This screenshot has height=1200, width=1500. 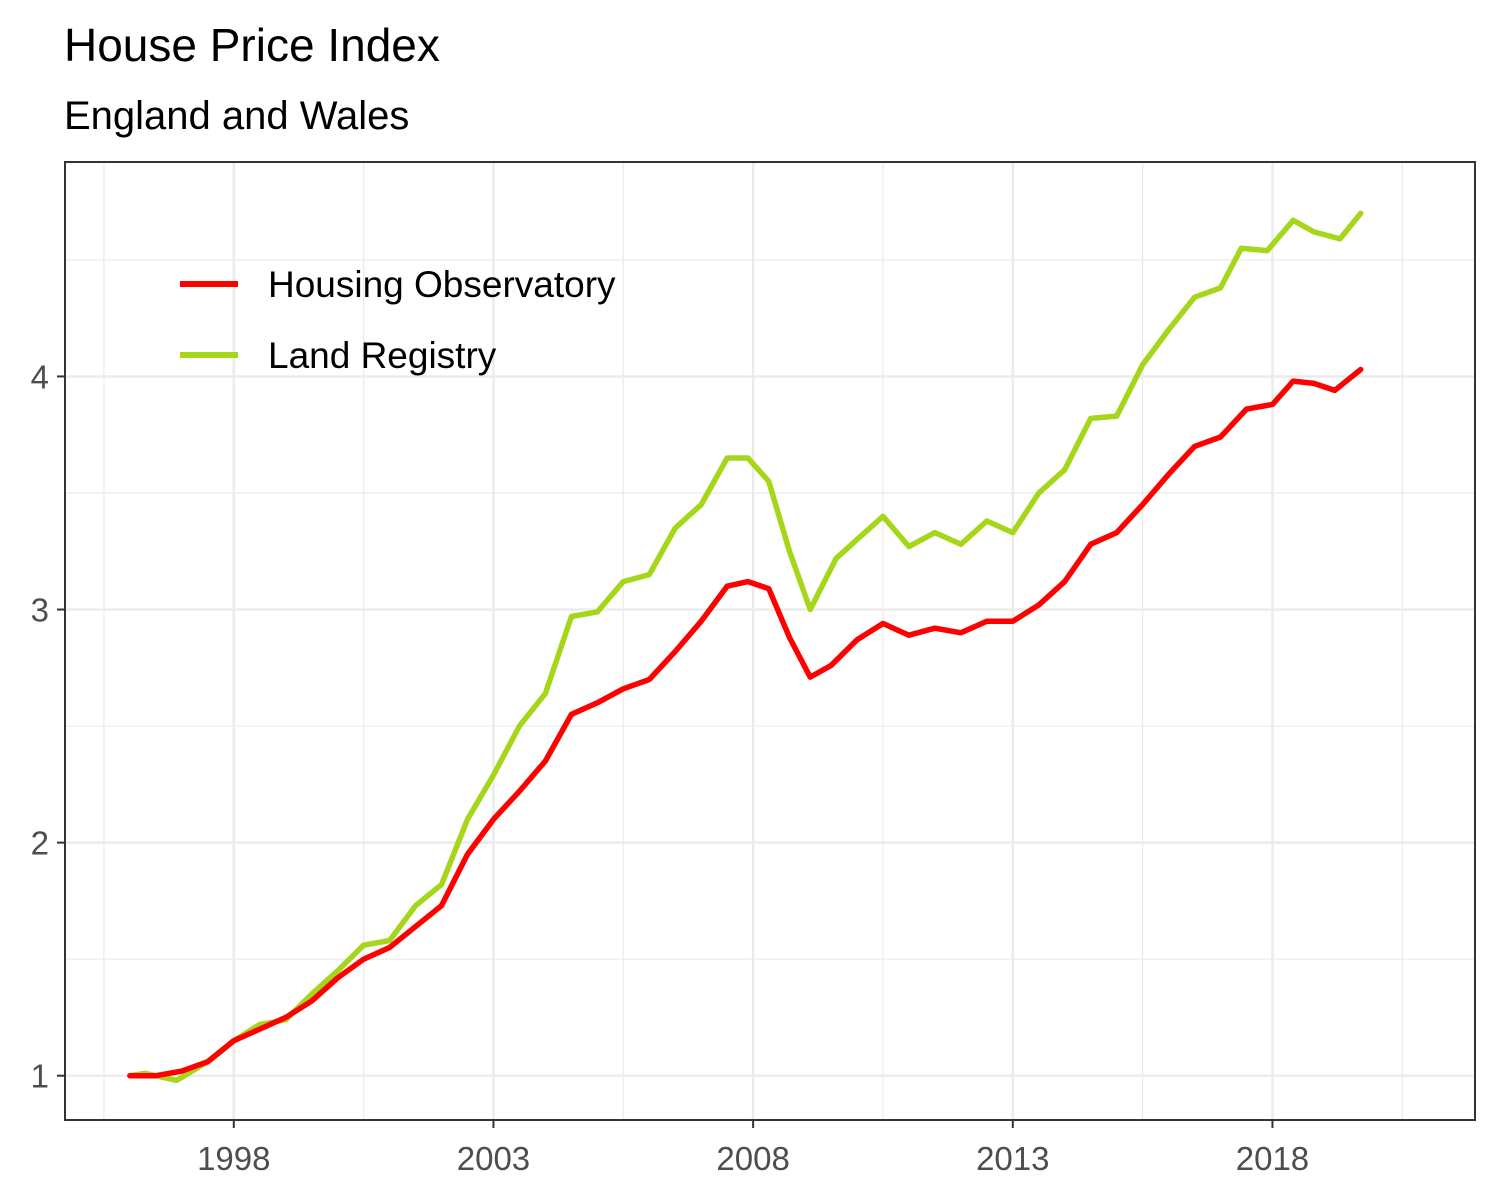 I want to click on legend-label-land-registry: Land Registry, so click(x=382, y=355).